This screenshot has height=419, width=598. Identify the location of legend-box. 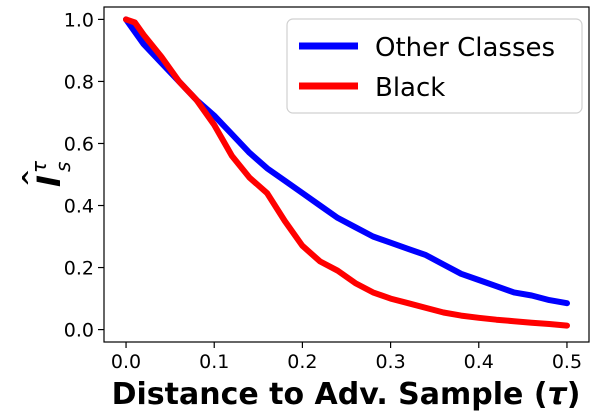
(434, 66).